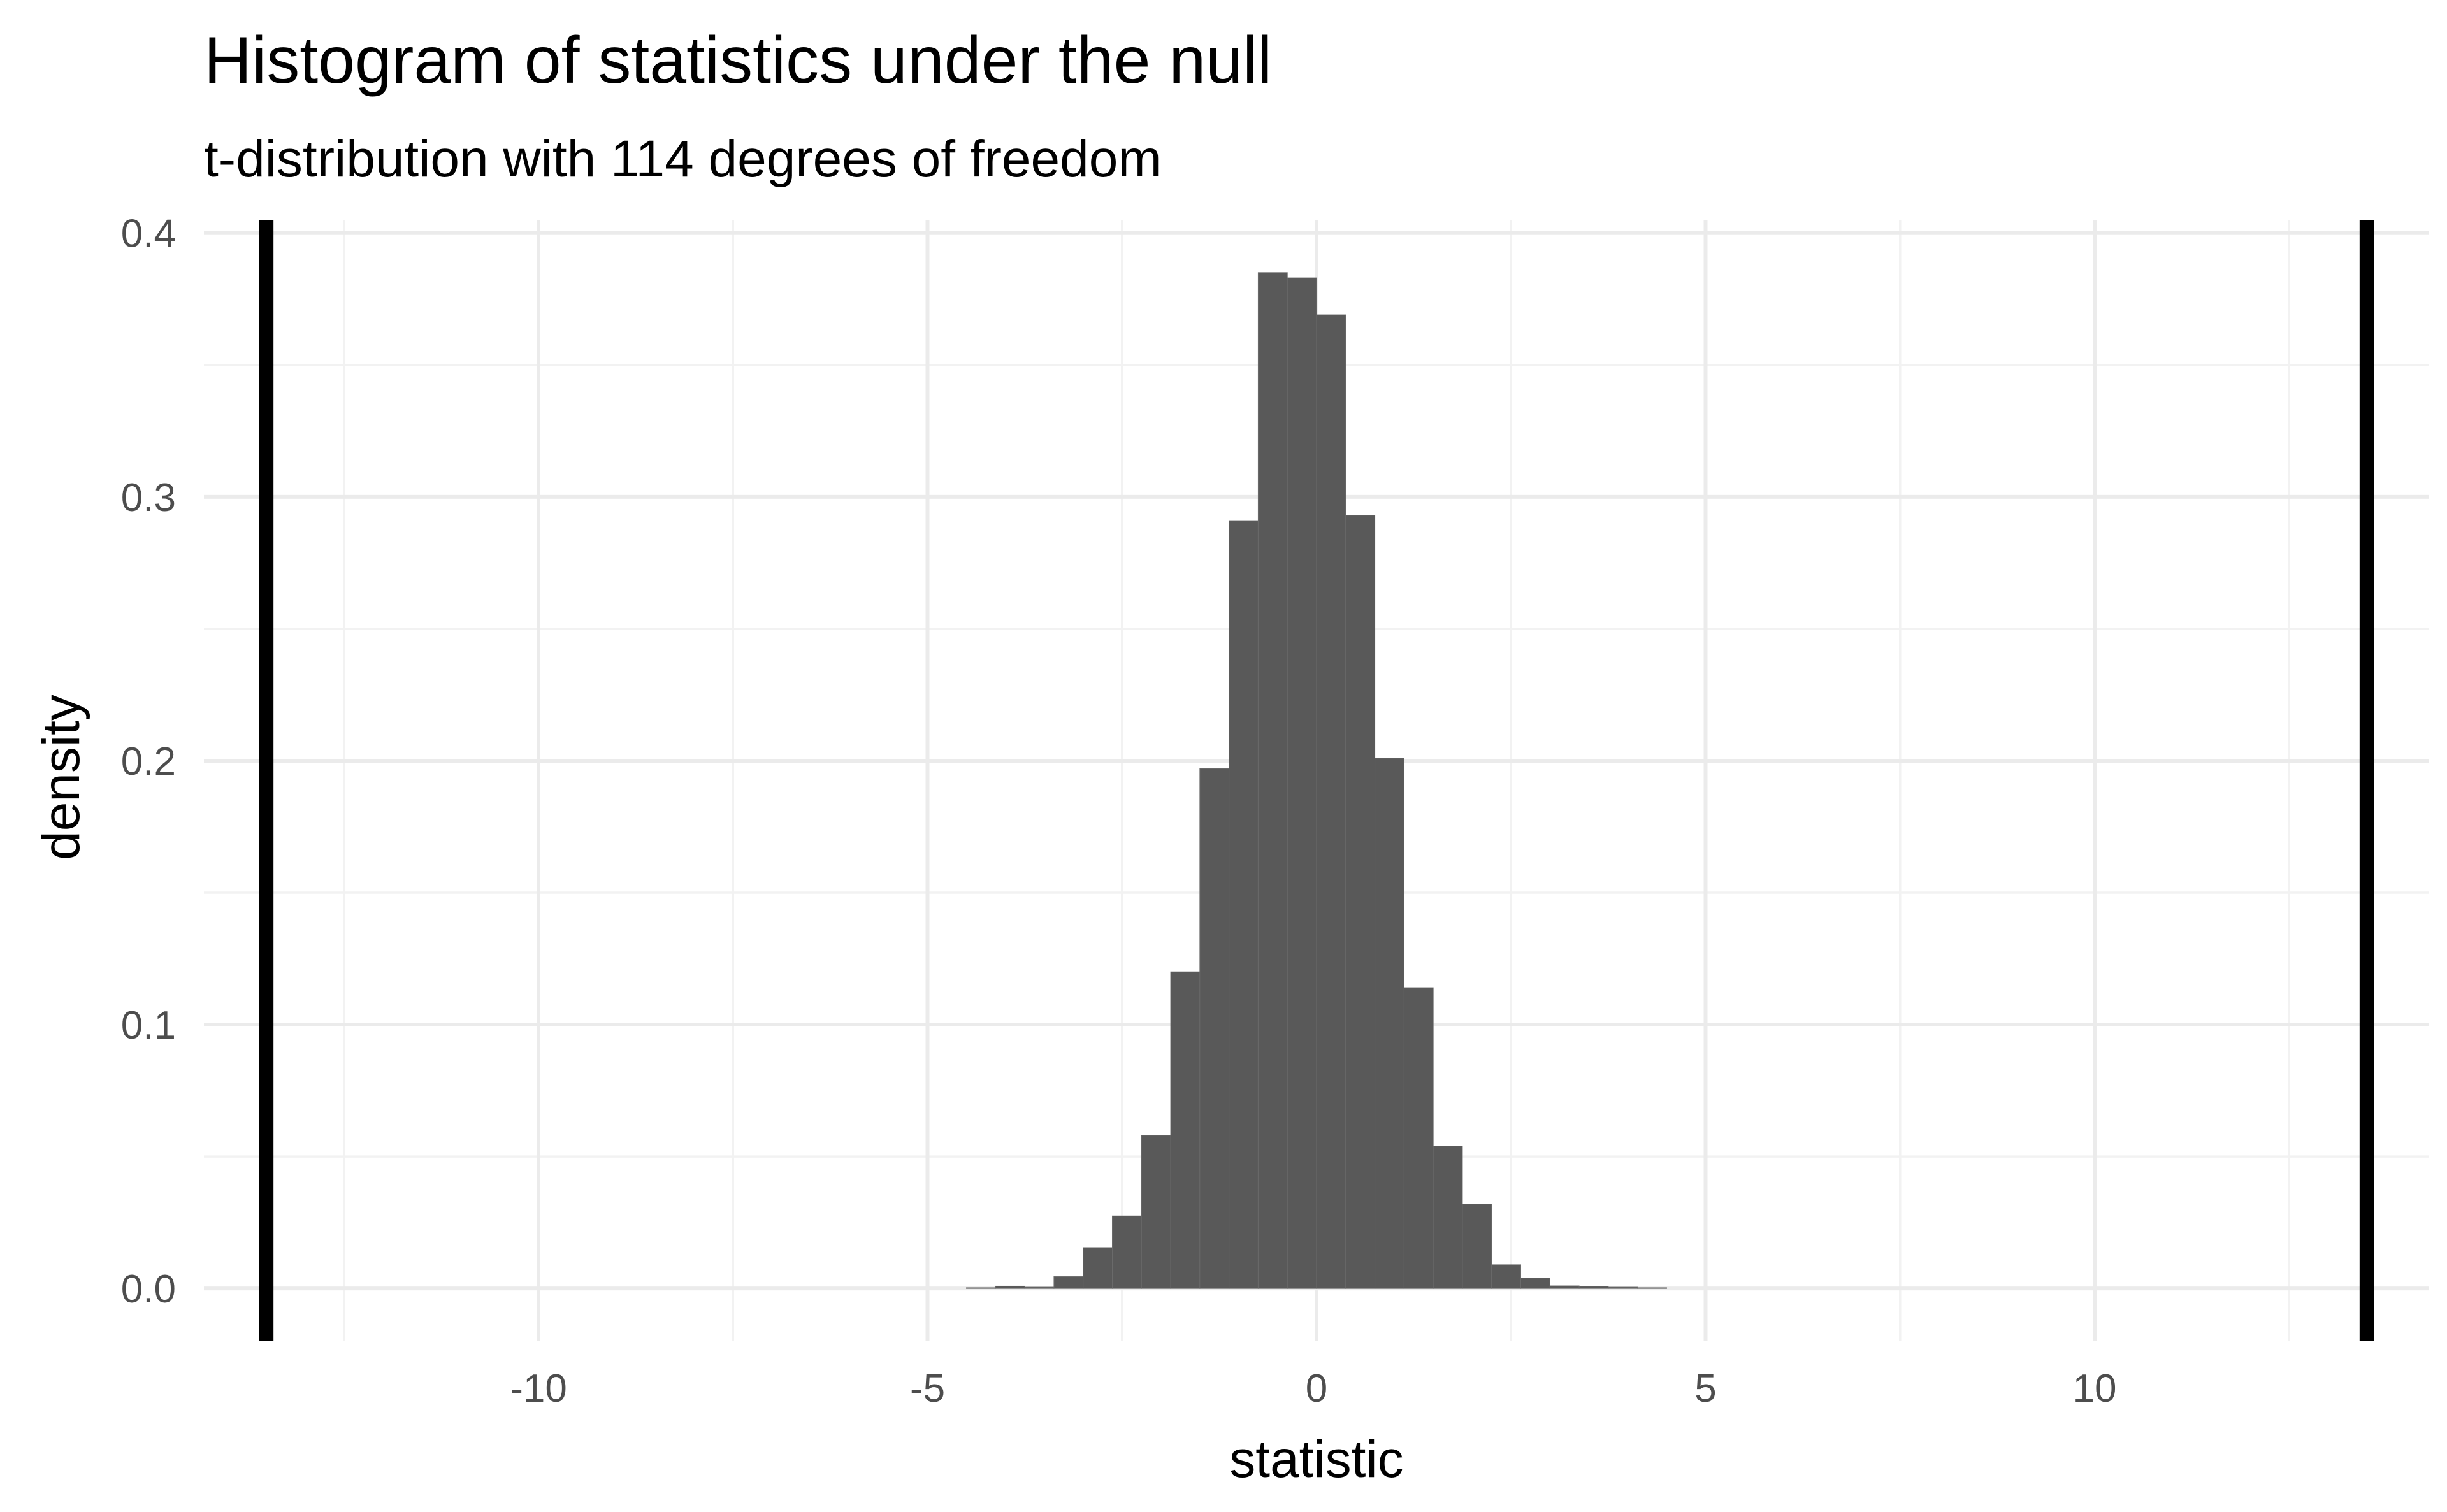  Describe the element at coordinates (538, 1389) in the screenshot. I see `x-tick-label: -10` at that location.